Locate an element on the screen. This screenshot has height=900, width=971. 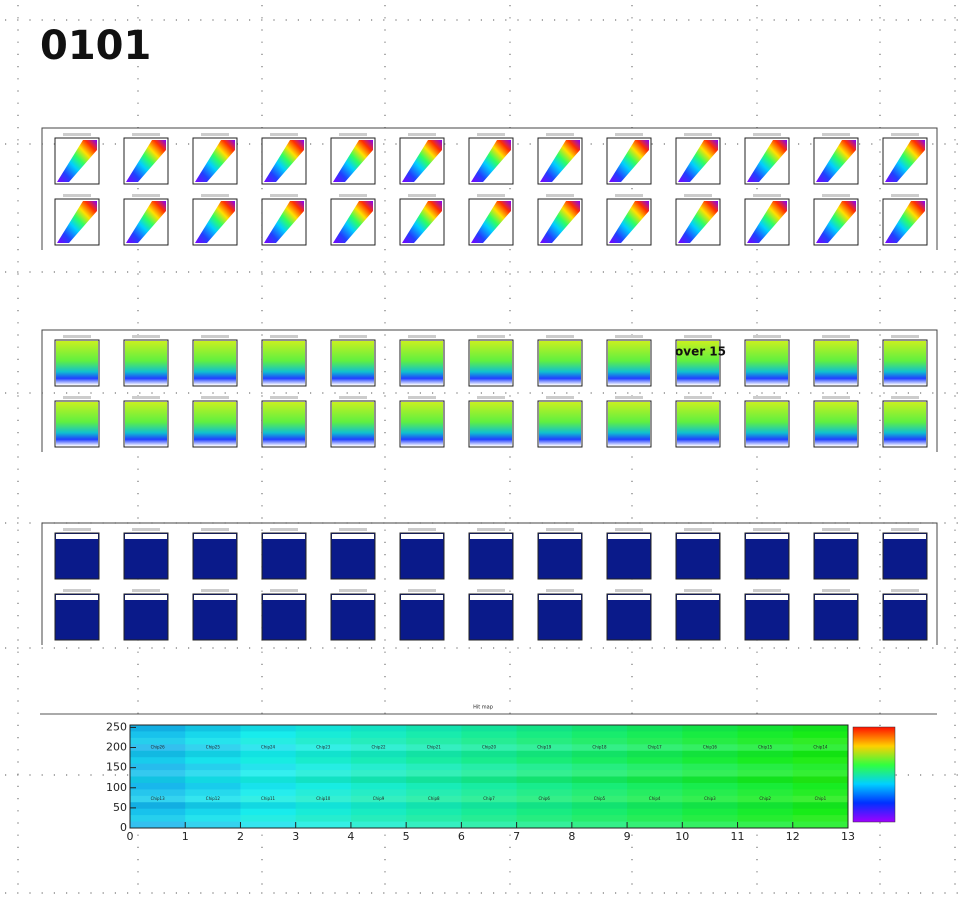
y-tick-label: 250 is located at coordinates (116, 726).